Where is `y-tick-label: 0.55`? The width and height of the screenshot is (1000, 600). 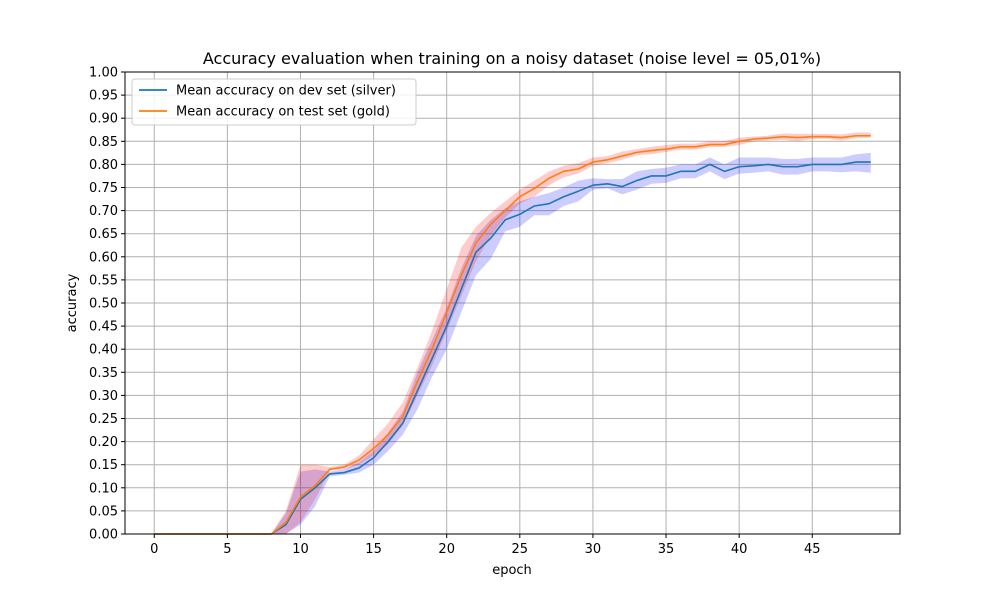
y-tick-label: 0.55 is located at coordinates (103, 280).